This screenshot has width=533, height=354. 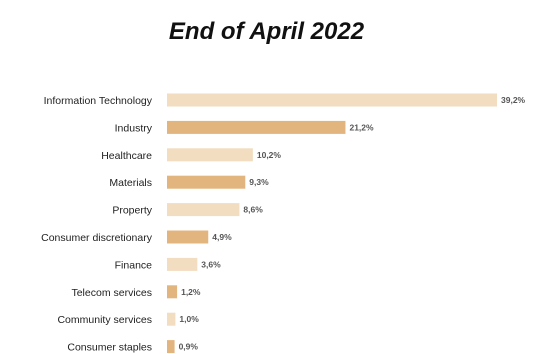 What do you see at coordinates (189, 319) in the screenshot?
I see `value-label-community-services: 1,0%` at bounding box center [189, 319].